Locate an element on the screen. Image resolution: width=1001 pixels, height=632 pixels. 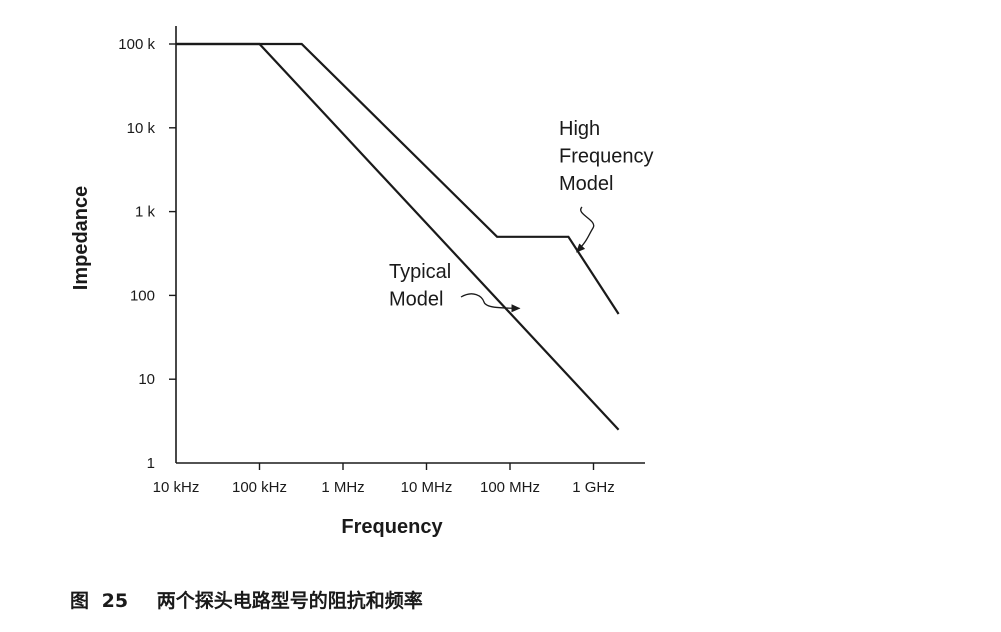
x-tick-label: 10 MHz is located at coordinates (427, 487).